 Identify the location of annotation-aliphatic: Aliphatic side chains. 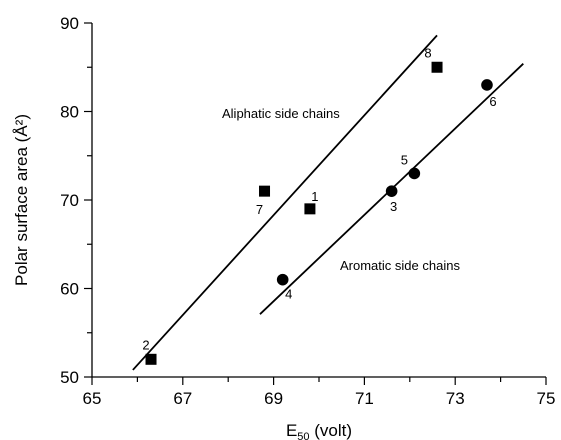
(281, 113).